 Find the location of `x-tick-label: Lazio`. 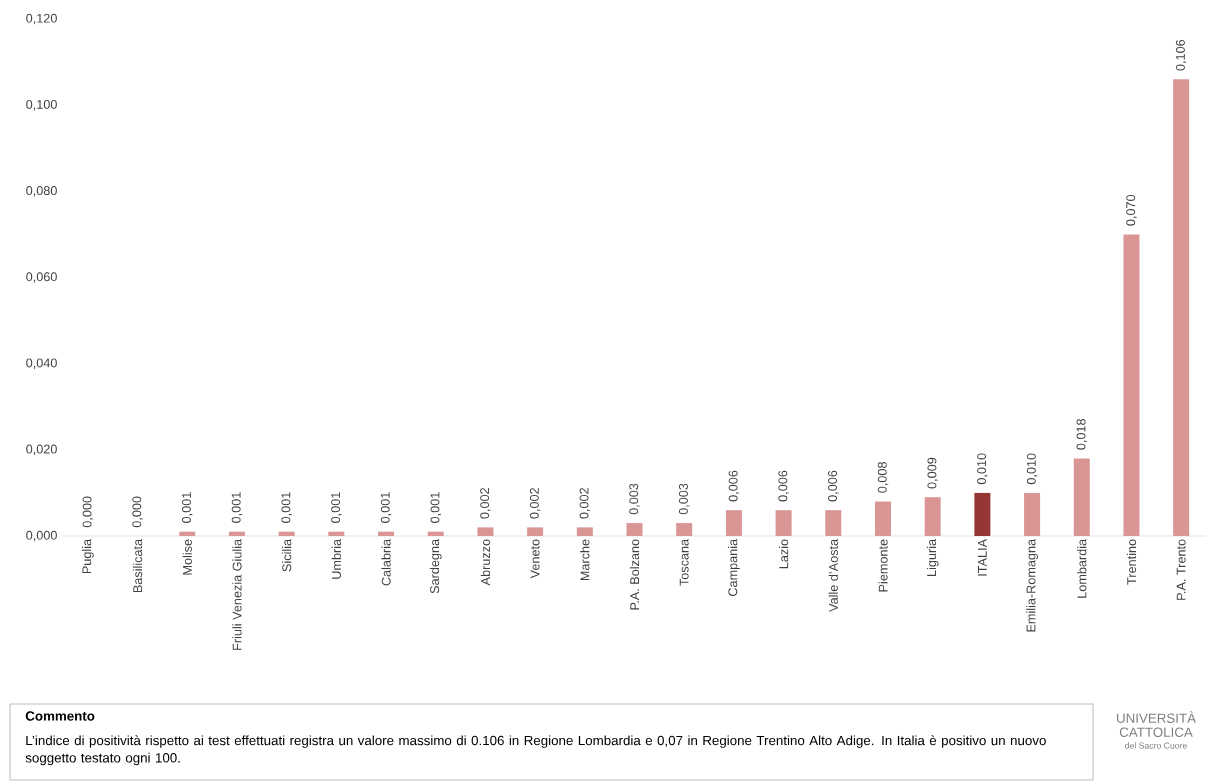

x-tick-label: Lazio is located at coordinates (783, 554).